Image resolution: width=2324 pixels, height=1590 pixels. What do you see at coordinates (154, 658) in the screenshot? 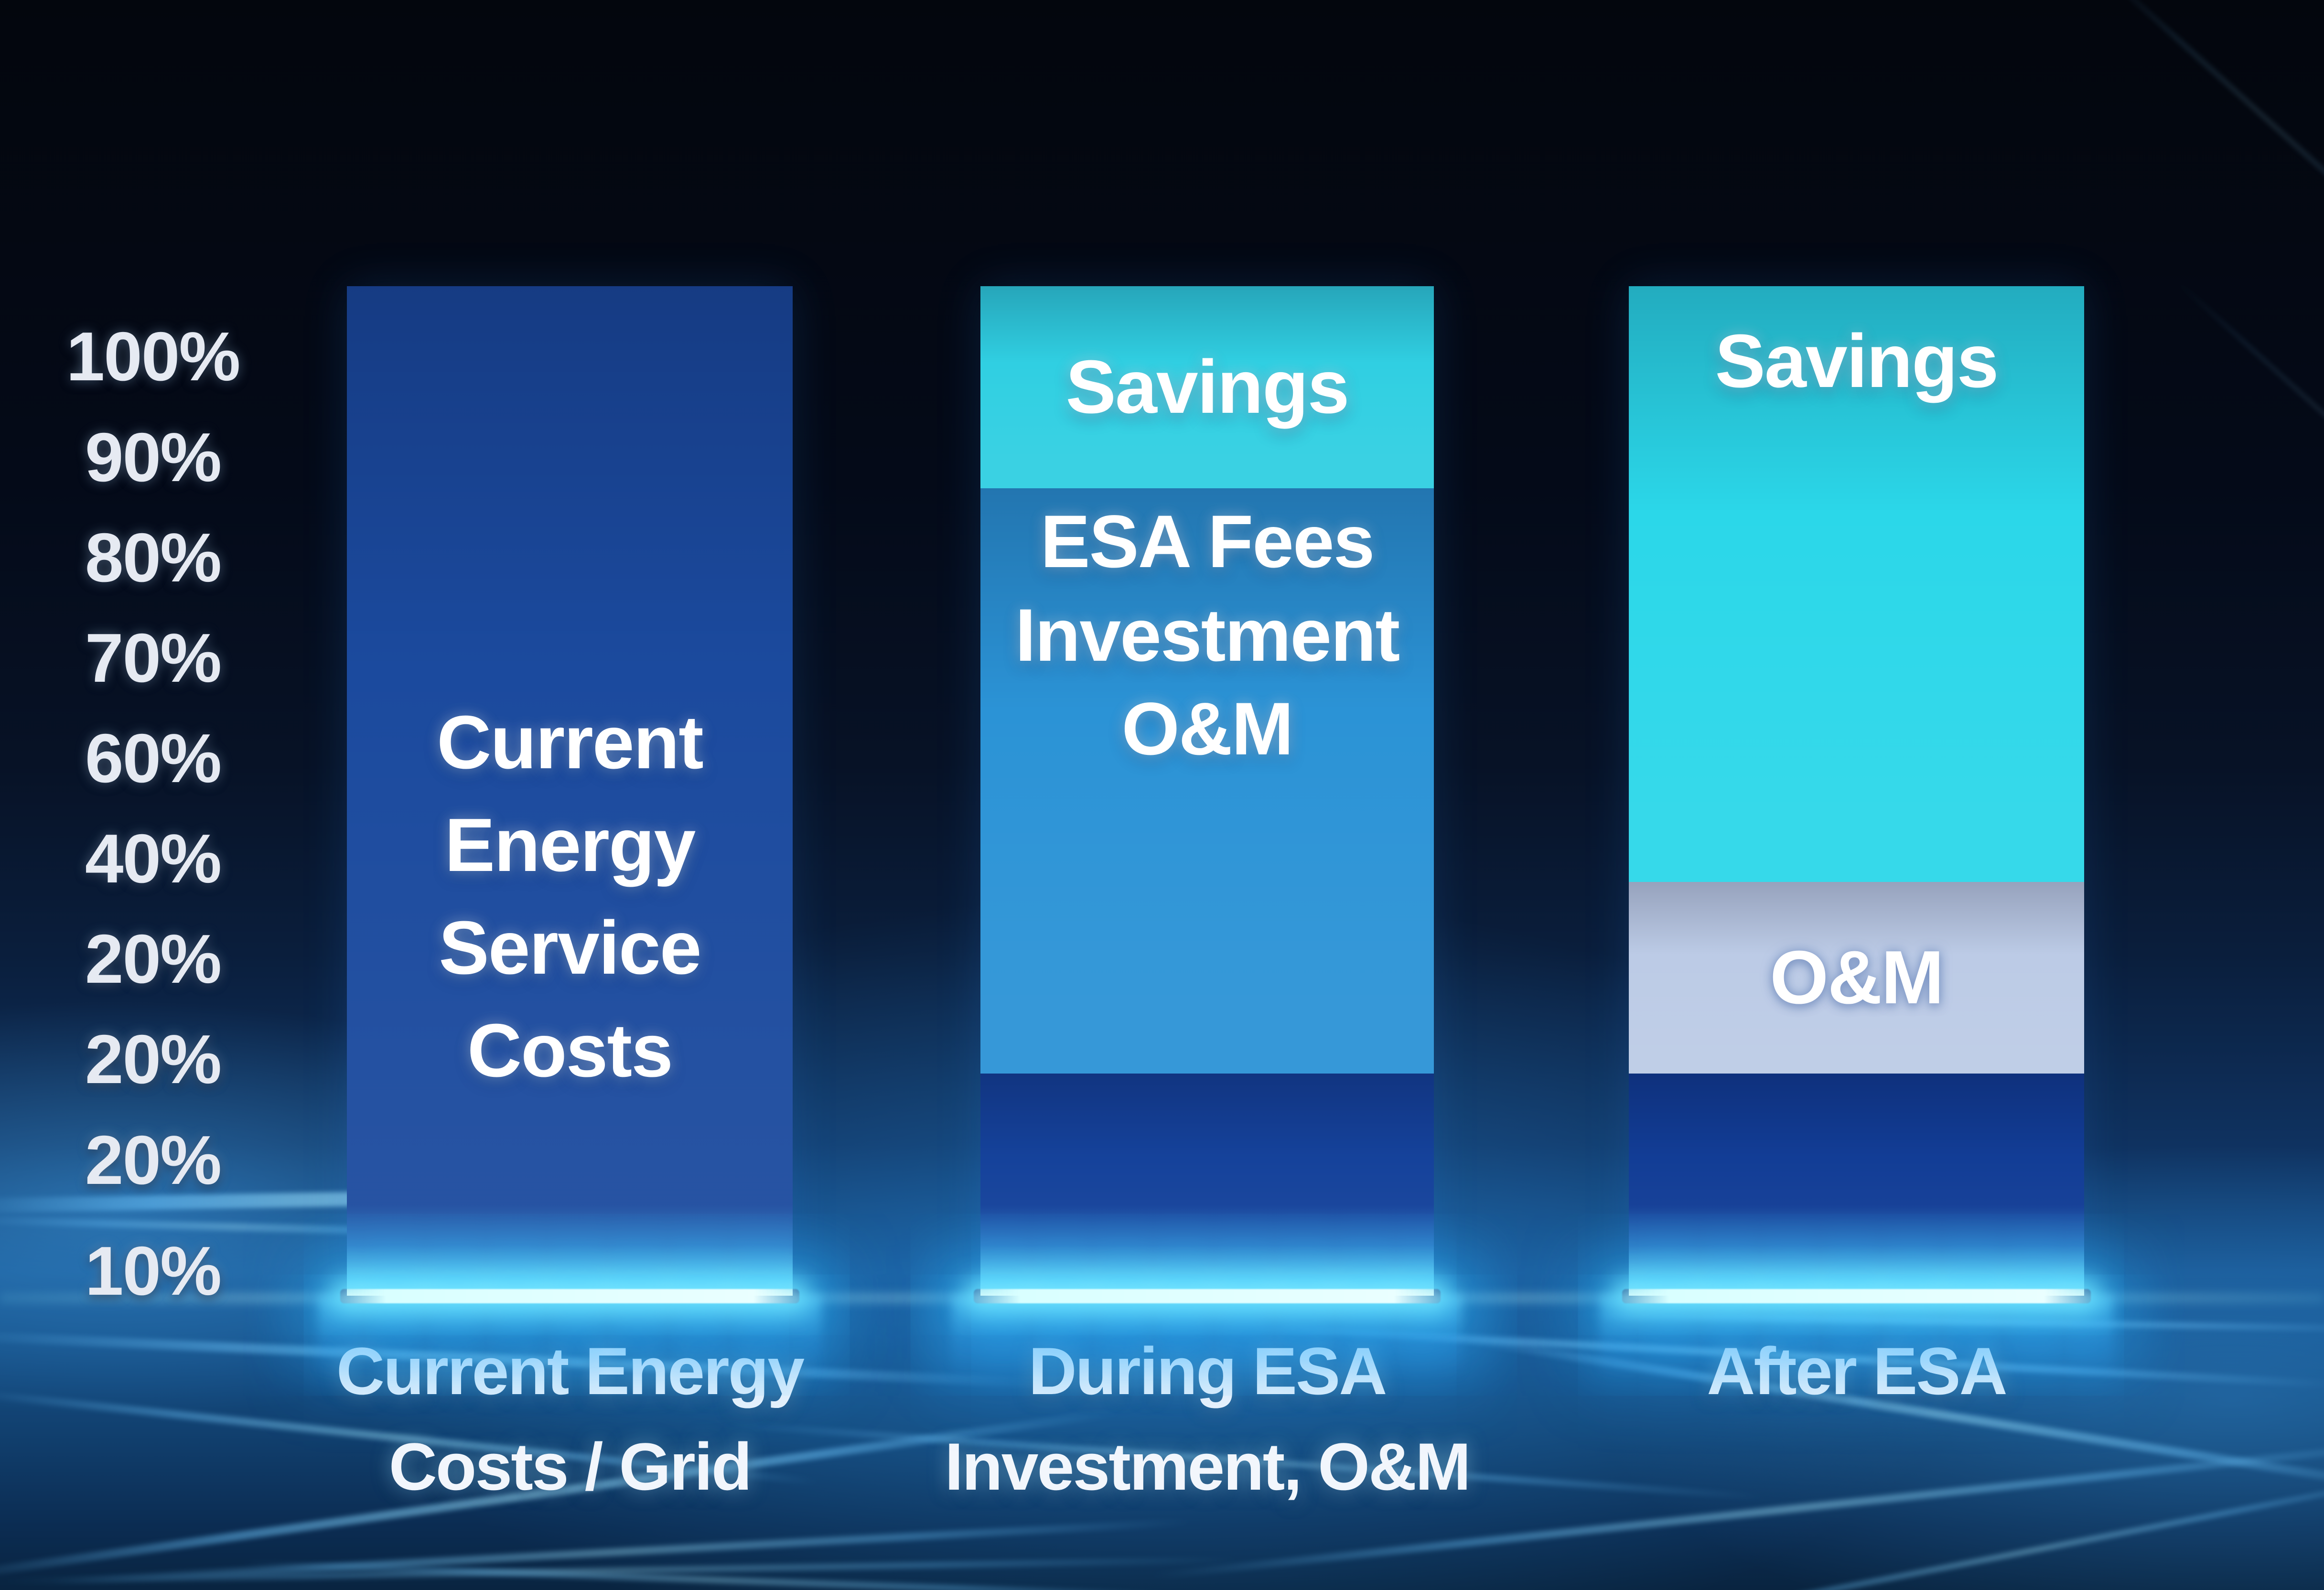
I see `y-tick: 70%` at bounding box center [154, 658].